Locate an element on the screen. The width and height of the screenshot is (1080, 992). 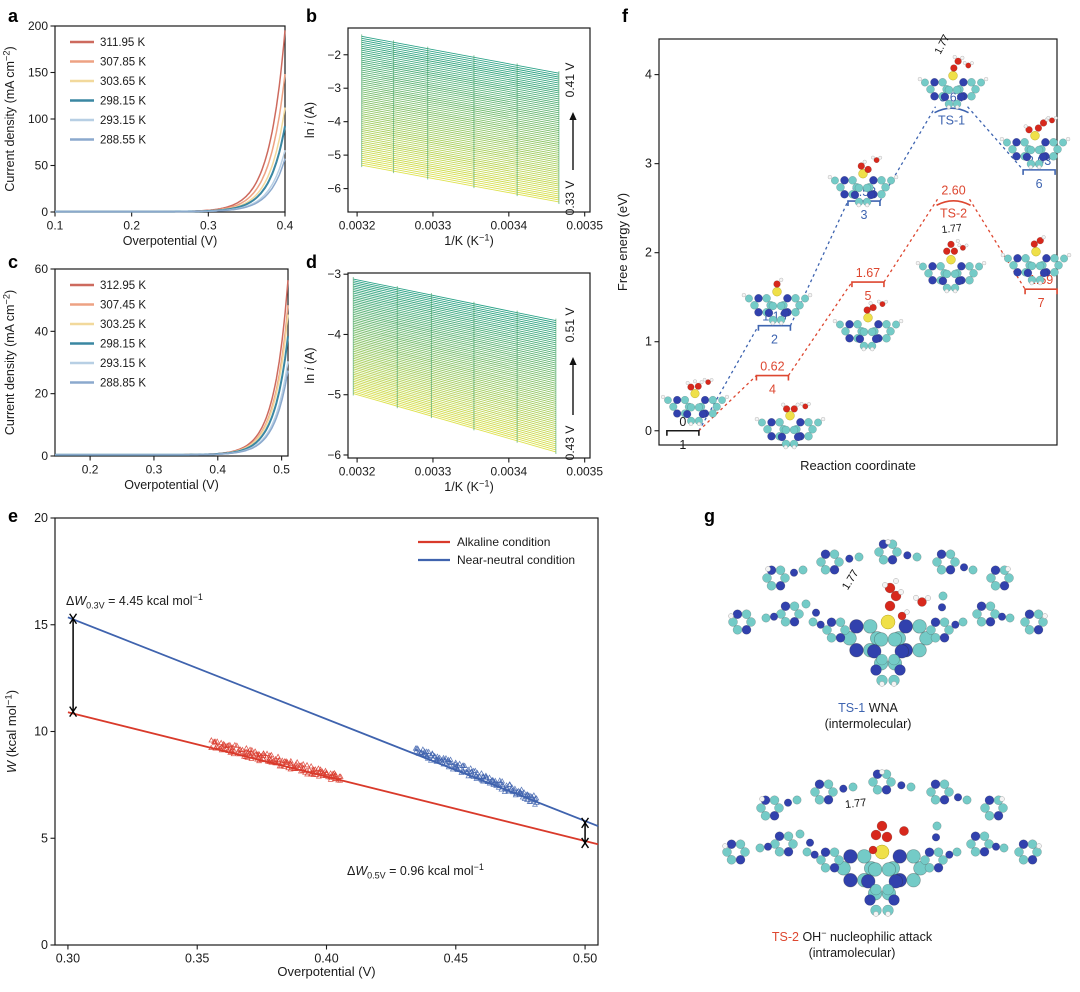
y-tick-label: 200 is located at coordinates (38, 26).